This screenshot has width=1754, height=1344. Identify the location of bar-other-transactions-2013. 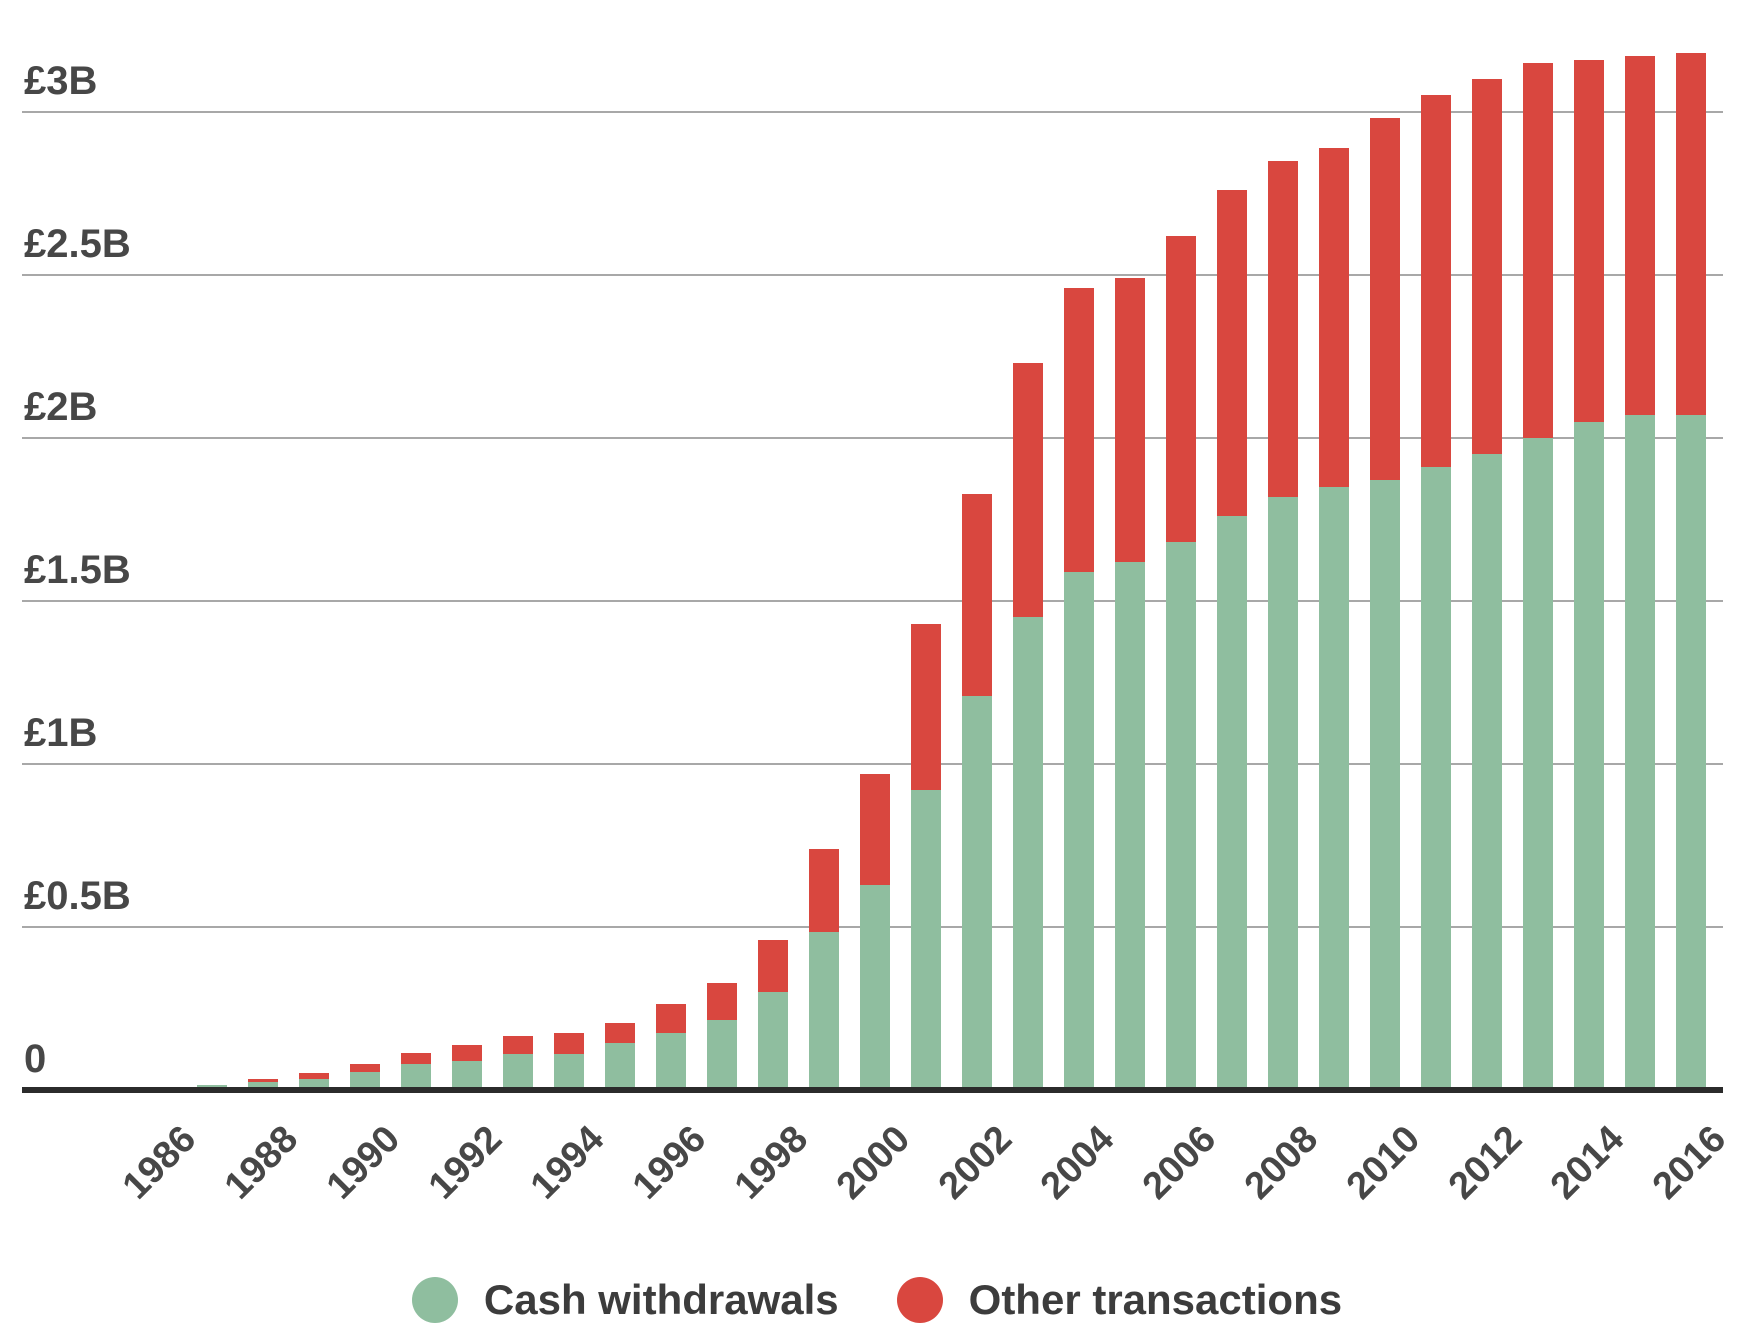
(1538, 250).